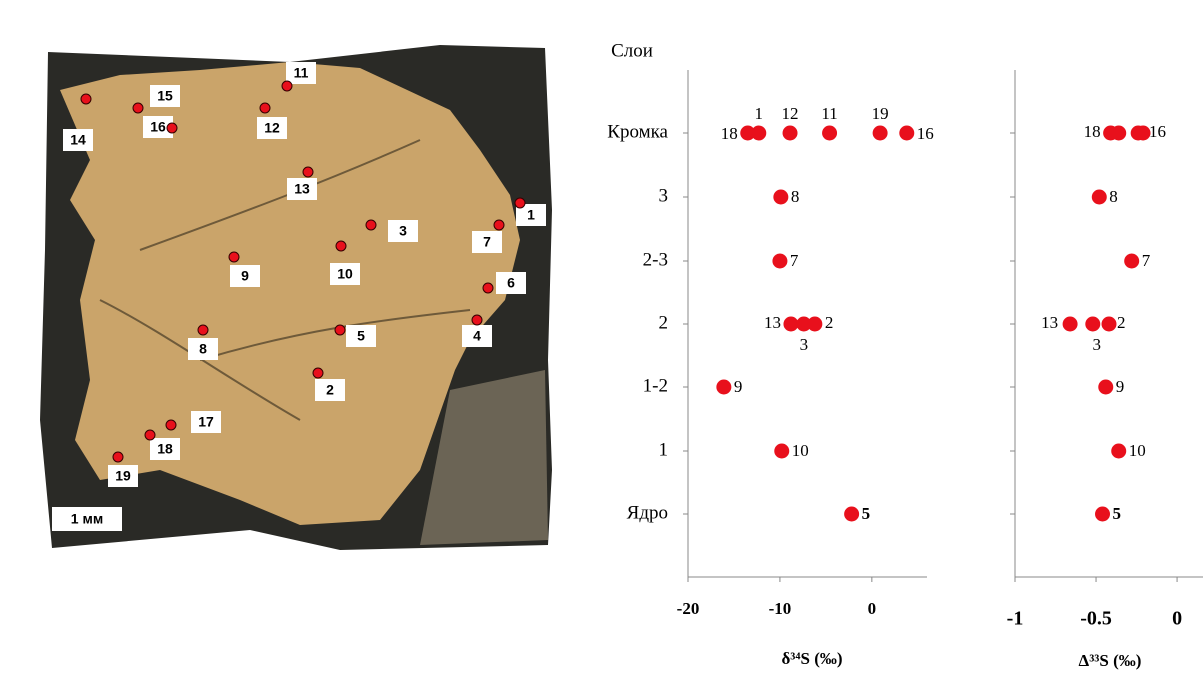  I want to click on x-tick-label: -10, so click(780, 608).